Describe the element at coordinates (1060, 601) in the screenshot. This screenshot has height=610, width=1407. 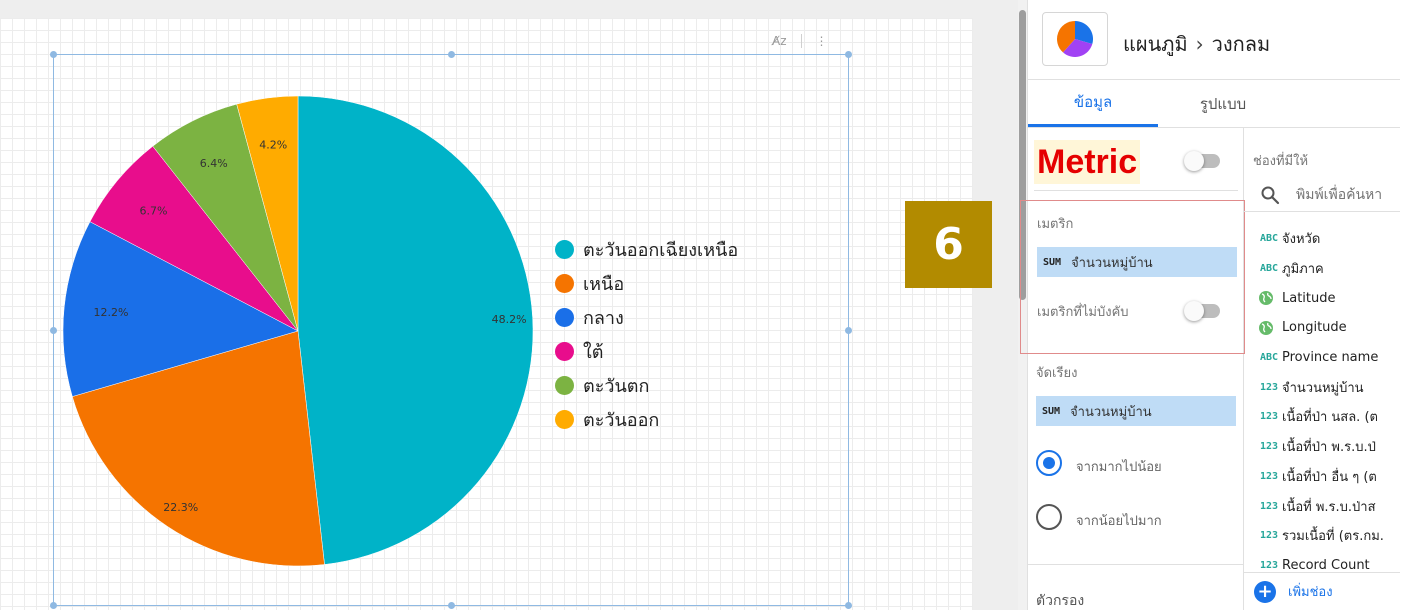
I see `filter-section-label: ตัวกรอง` at that location.